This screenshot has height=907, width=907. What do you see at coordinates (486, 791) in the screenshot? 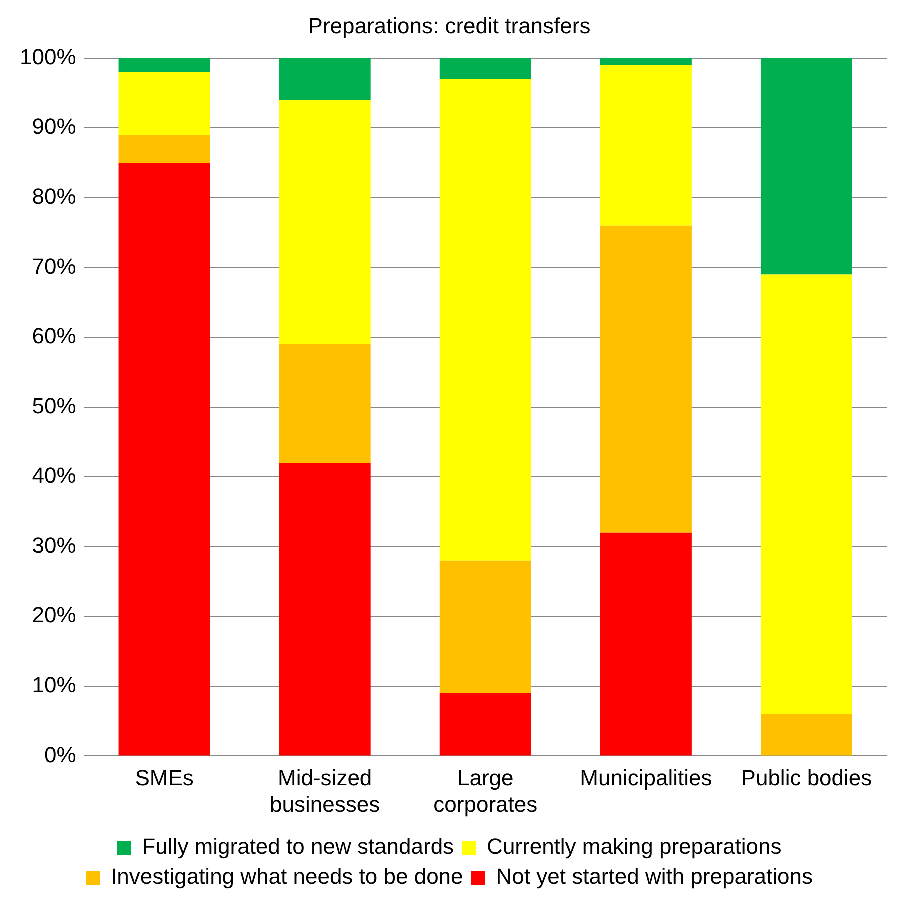
I see `x-tick-label: Large corporates` at bounding box center [486, 791].